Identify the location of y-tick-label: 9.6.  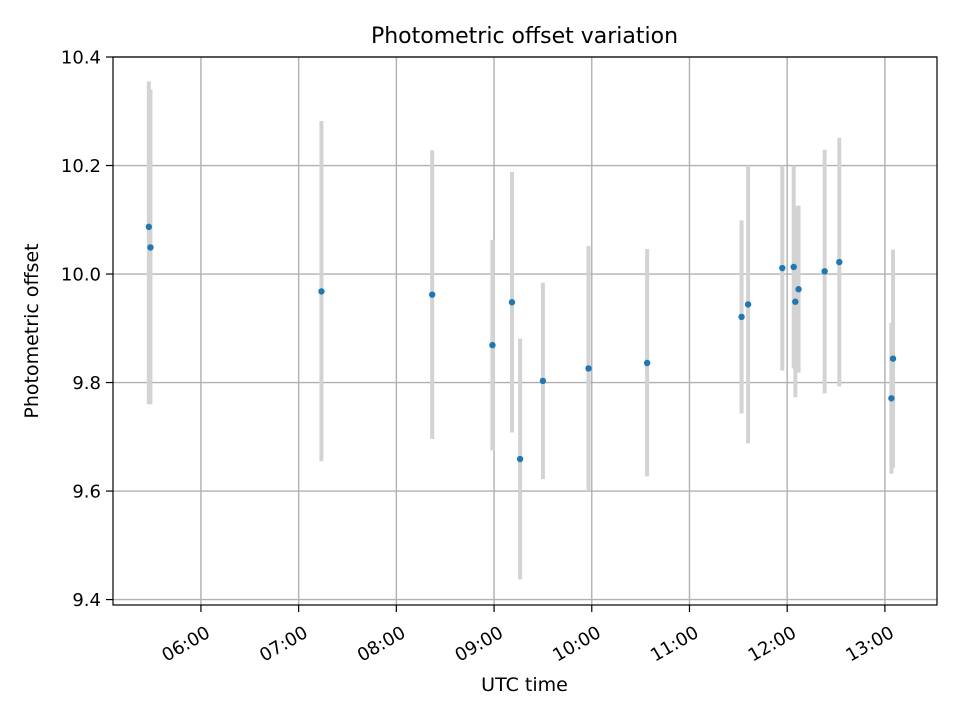
(86, 492).